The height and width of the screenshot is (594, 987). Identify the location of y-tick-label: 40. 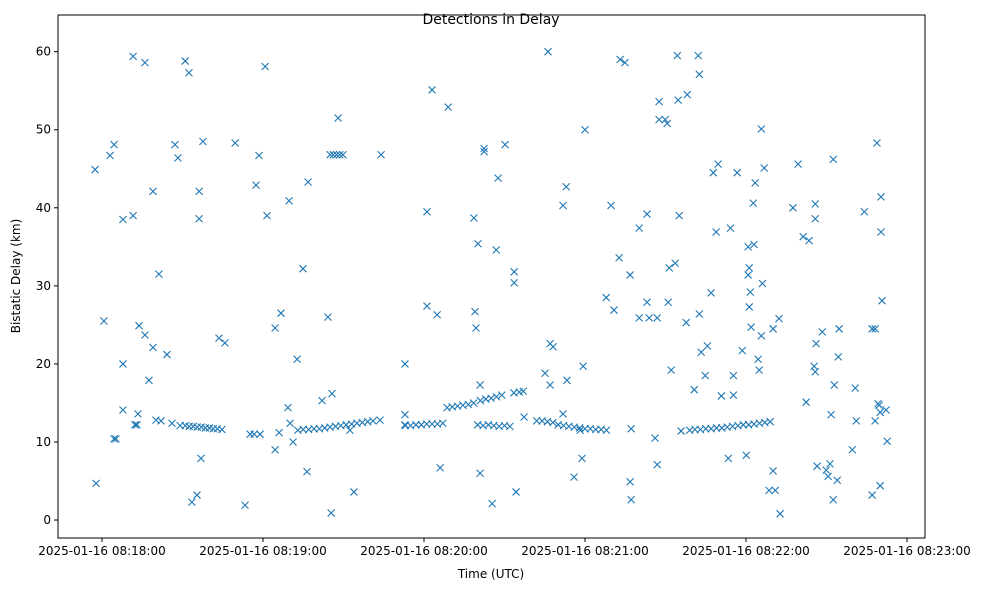
(43, 208).